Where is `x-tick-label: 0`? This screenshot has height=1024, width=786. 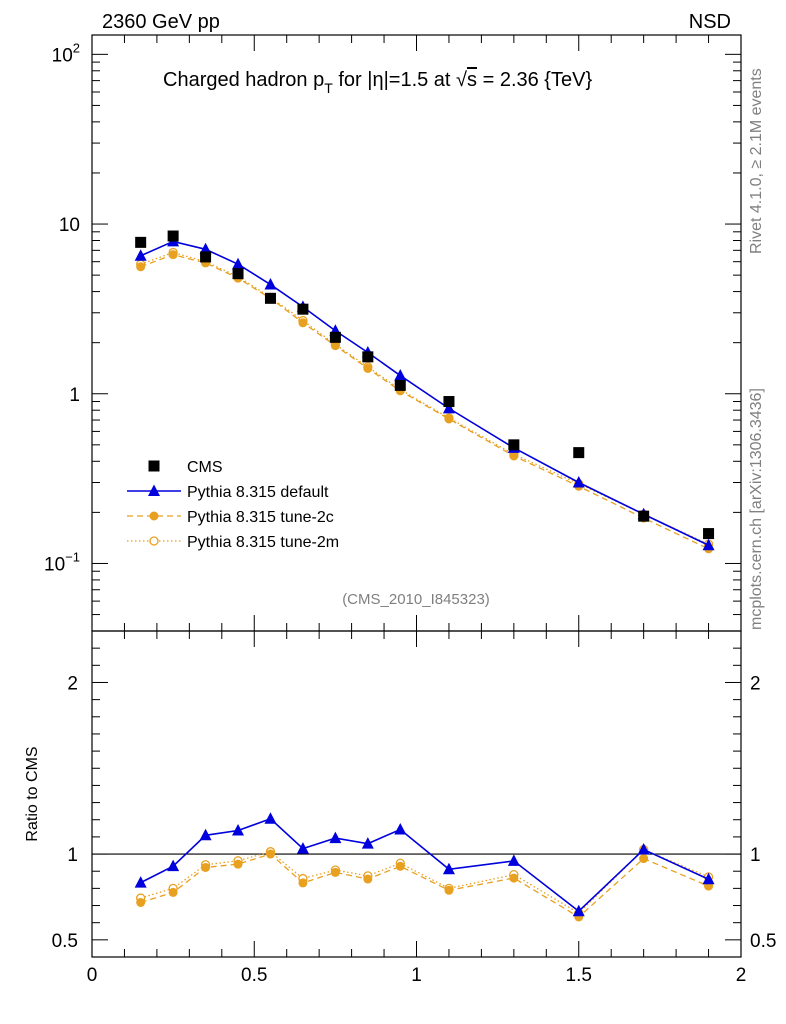
x-tick-label: 0 is located at coordinates (92, 975).